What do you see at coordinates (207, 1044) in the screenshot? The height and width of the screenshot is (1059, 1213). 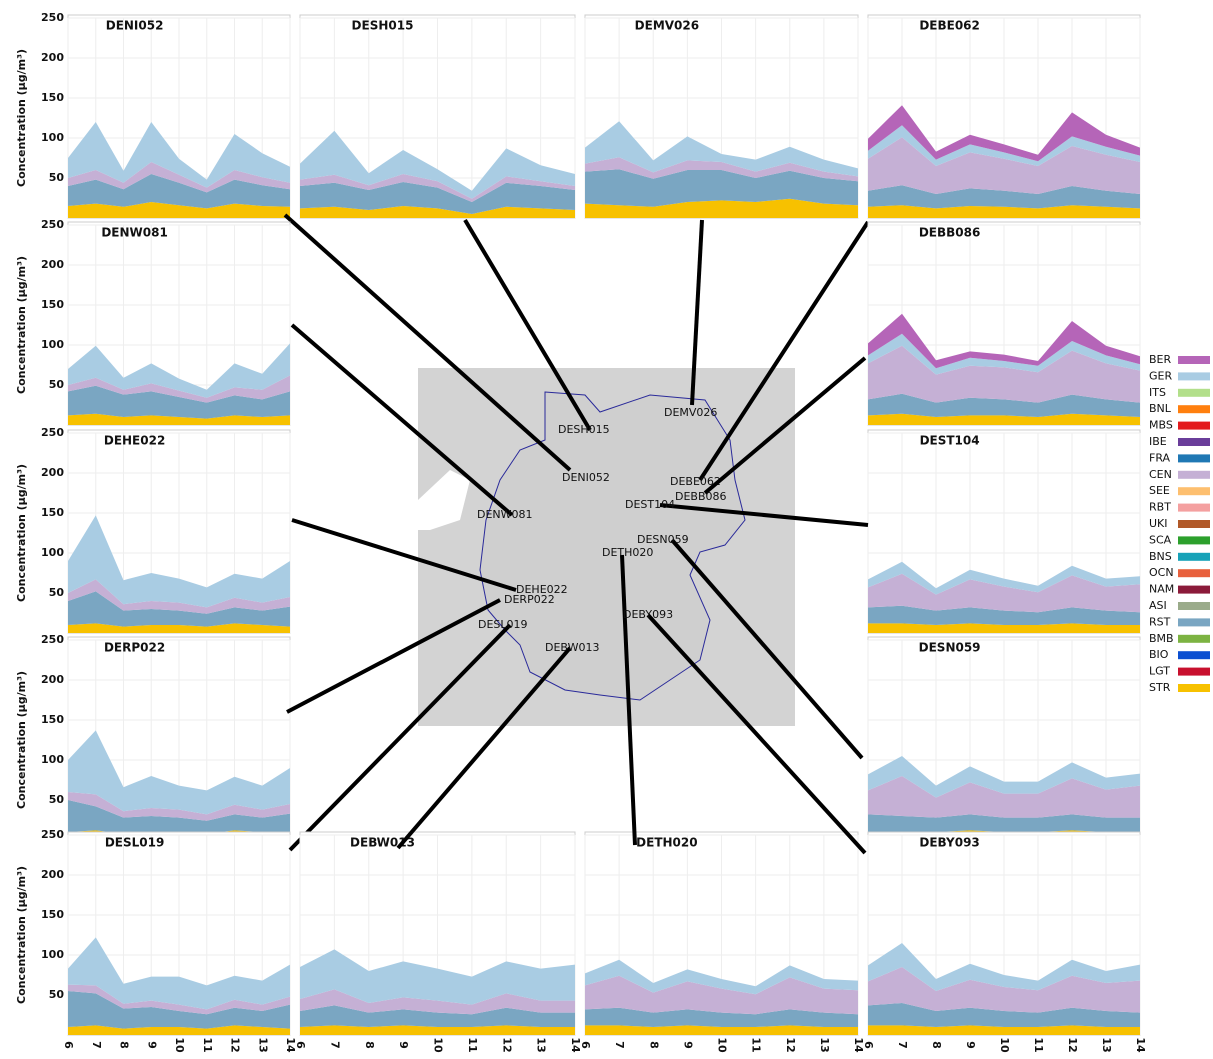 I see `x-tick-label: 11` at bounding box center [207, 1044].